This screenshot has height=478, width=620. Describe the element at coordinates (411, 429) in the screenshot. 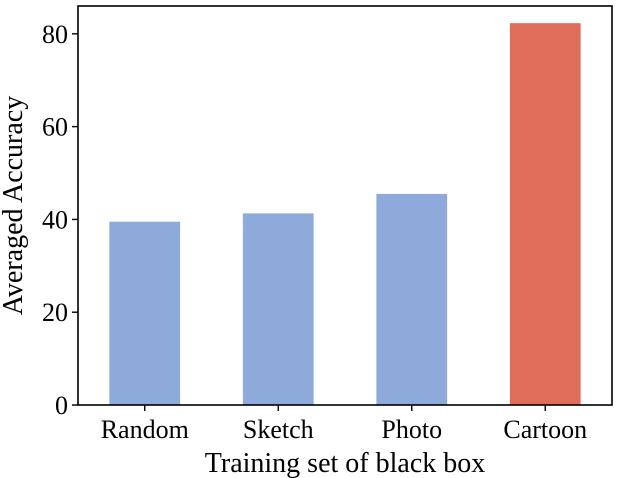

I see `x-tick-label-photo: Photo` at that location.